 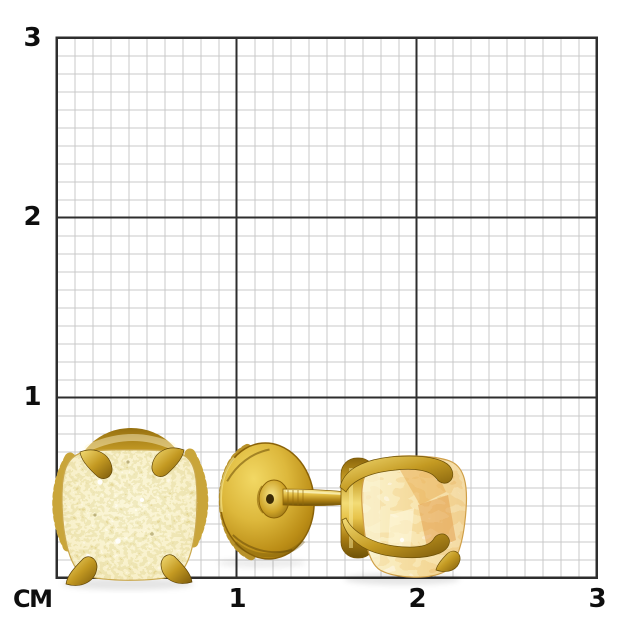 What do you see at coordinates (417, 599) in the screenshot?
I see `x-axis-tick-2: 2` at bounding box center [417, 599].